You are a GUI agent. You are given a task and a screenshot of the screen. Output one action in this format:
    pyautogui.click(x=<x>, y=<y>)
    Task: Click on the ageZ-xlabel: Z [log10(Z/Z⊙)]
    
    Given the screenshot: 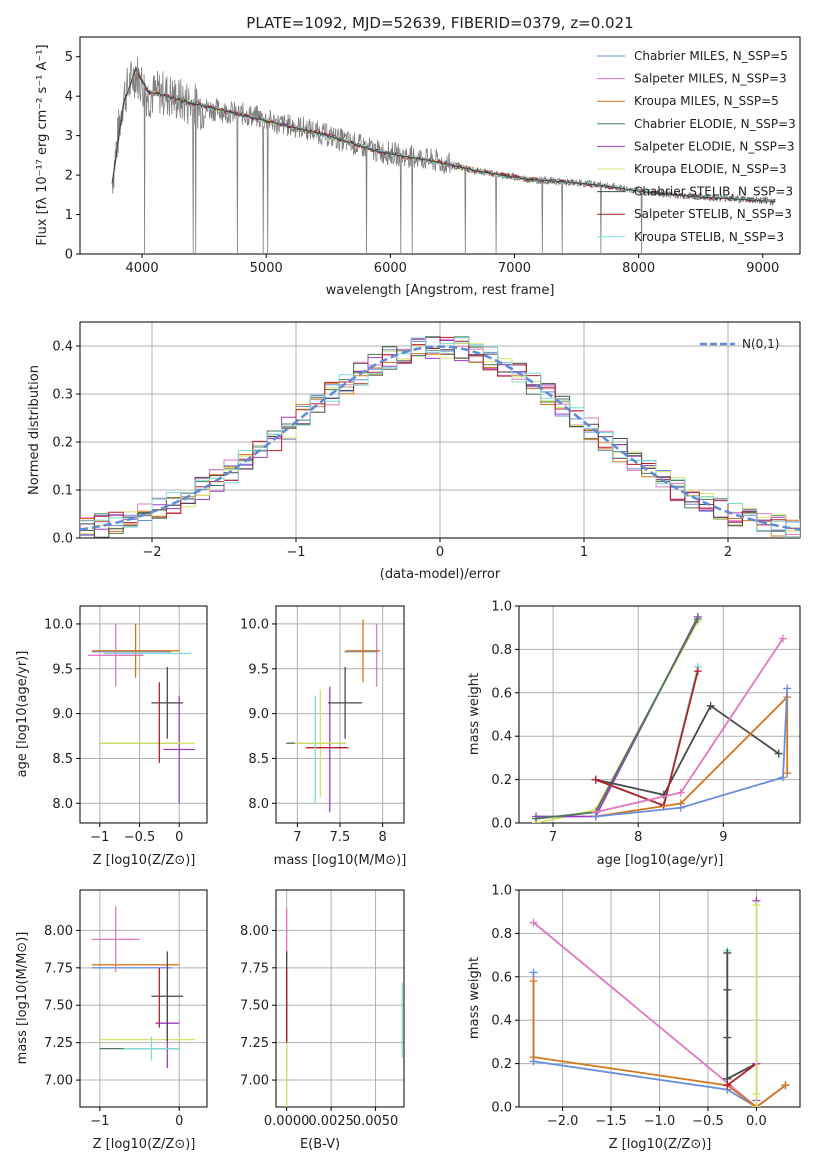 What is the action you would take?
    pyautogui.click(x=144, y=860)
    